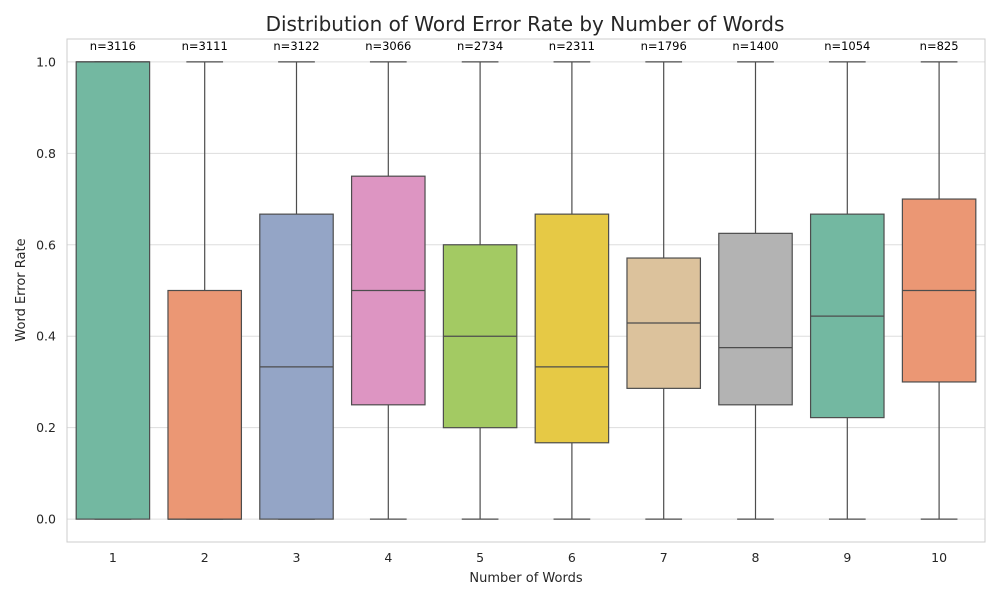 The image size is (1000, 600). I want to click on x-tick-label: 9, so click(847, 557).